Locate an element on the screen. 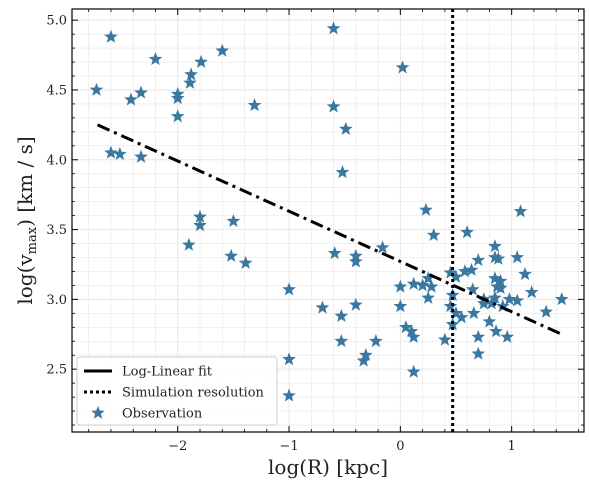 The image size is (589, 487). y-axis-label-end: ) [km / s] is located at coordinates (25, 181).